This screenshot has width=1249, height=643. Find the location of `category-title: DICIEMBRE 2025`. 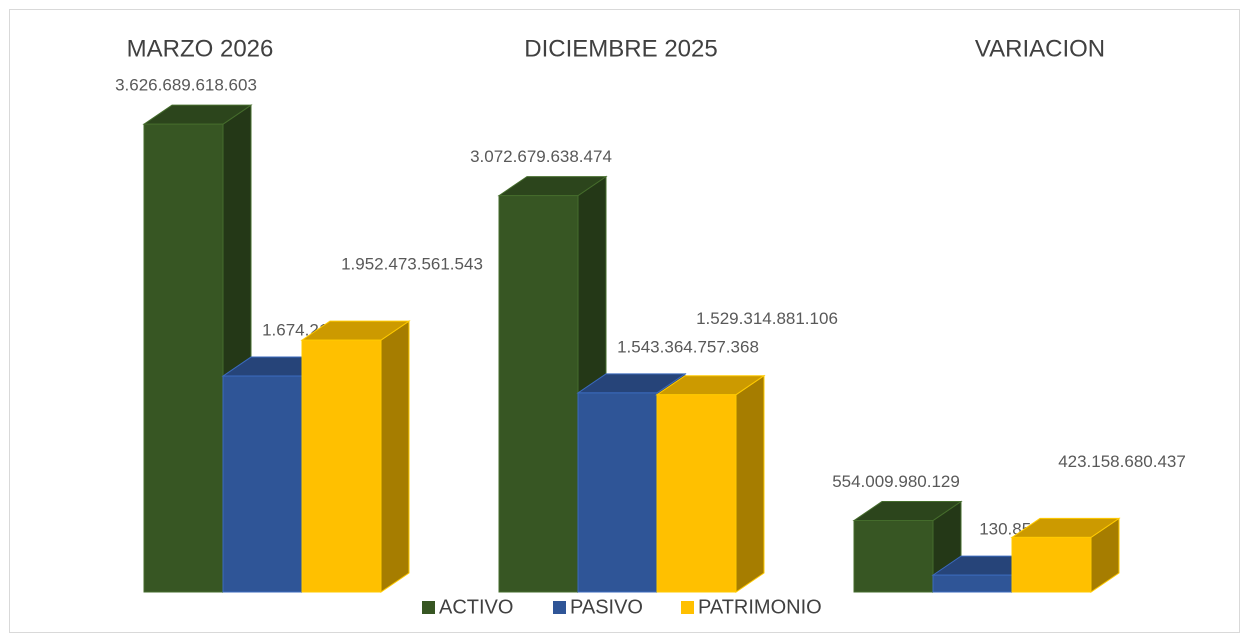

category-title: DICIEMBRE 2025 is located at coordinates (620, 48).